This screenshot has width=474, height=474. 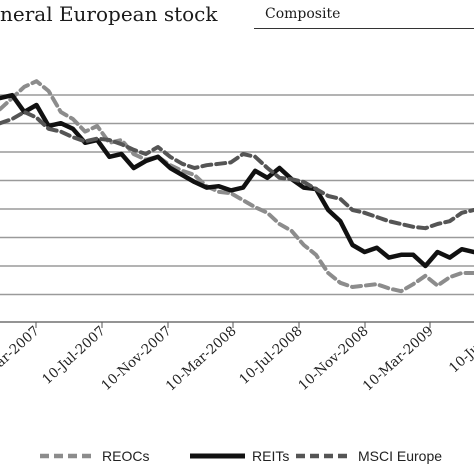 I want to click on legend-label: REITs, so click(x=270, y=456).